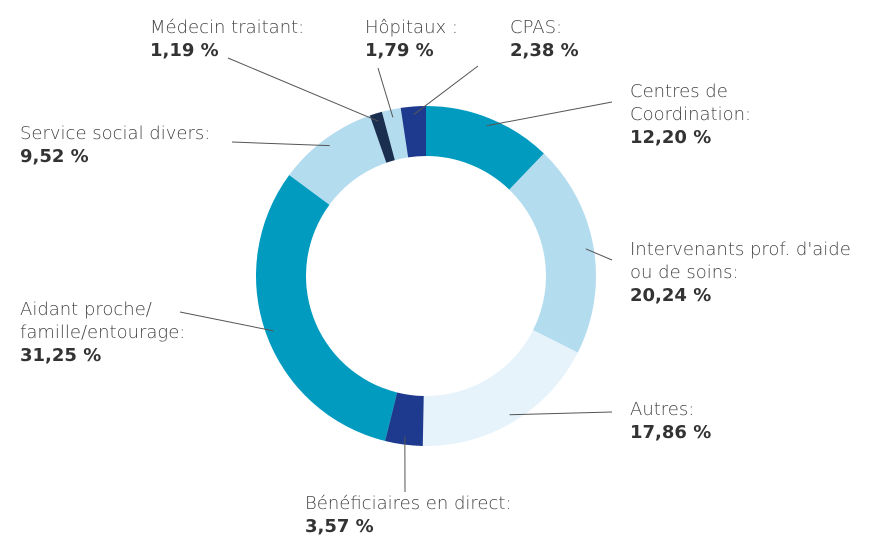  What do you see at coordinates (227, 39) in the screenshot?
I see `segment-label: Médecin traitant: 1,19 %` at bounding box center [227, 39].